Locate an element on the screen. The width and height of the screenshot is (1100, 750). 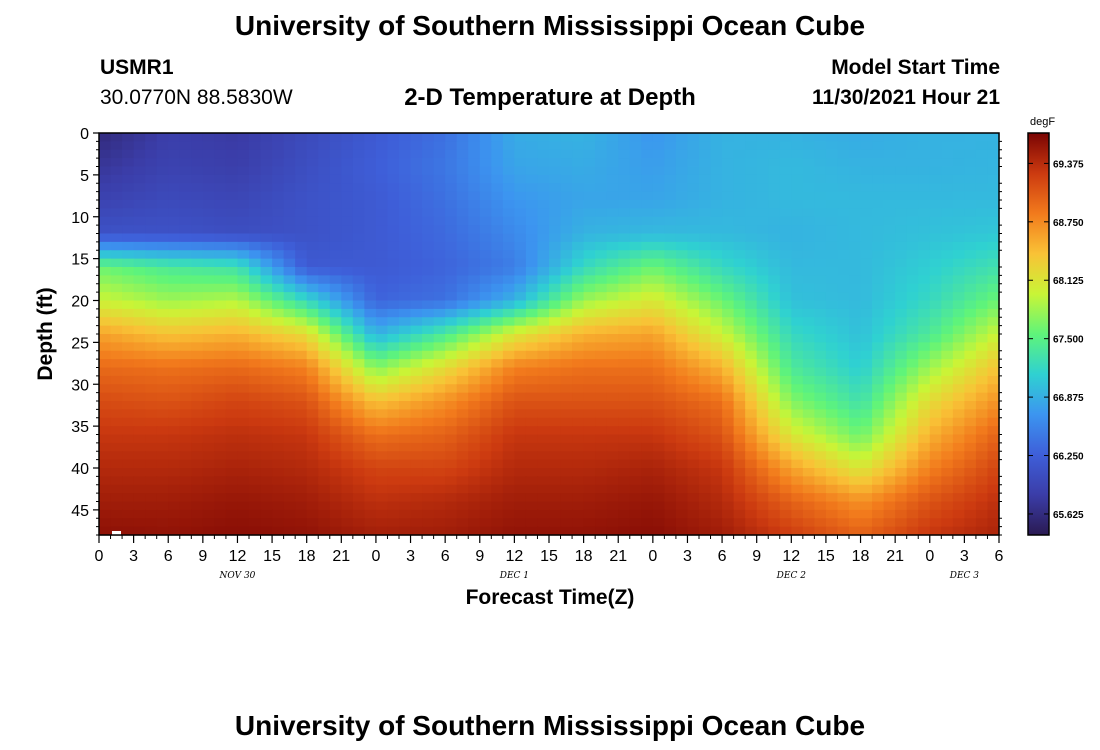
x-tick-label: 6 is located at coordinates (722, 556).